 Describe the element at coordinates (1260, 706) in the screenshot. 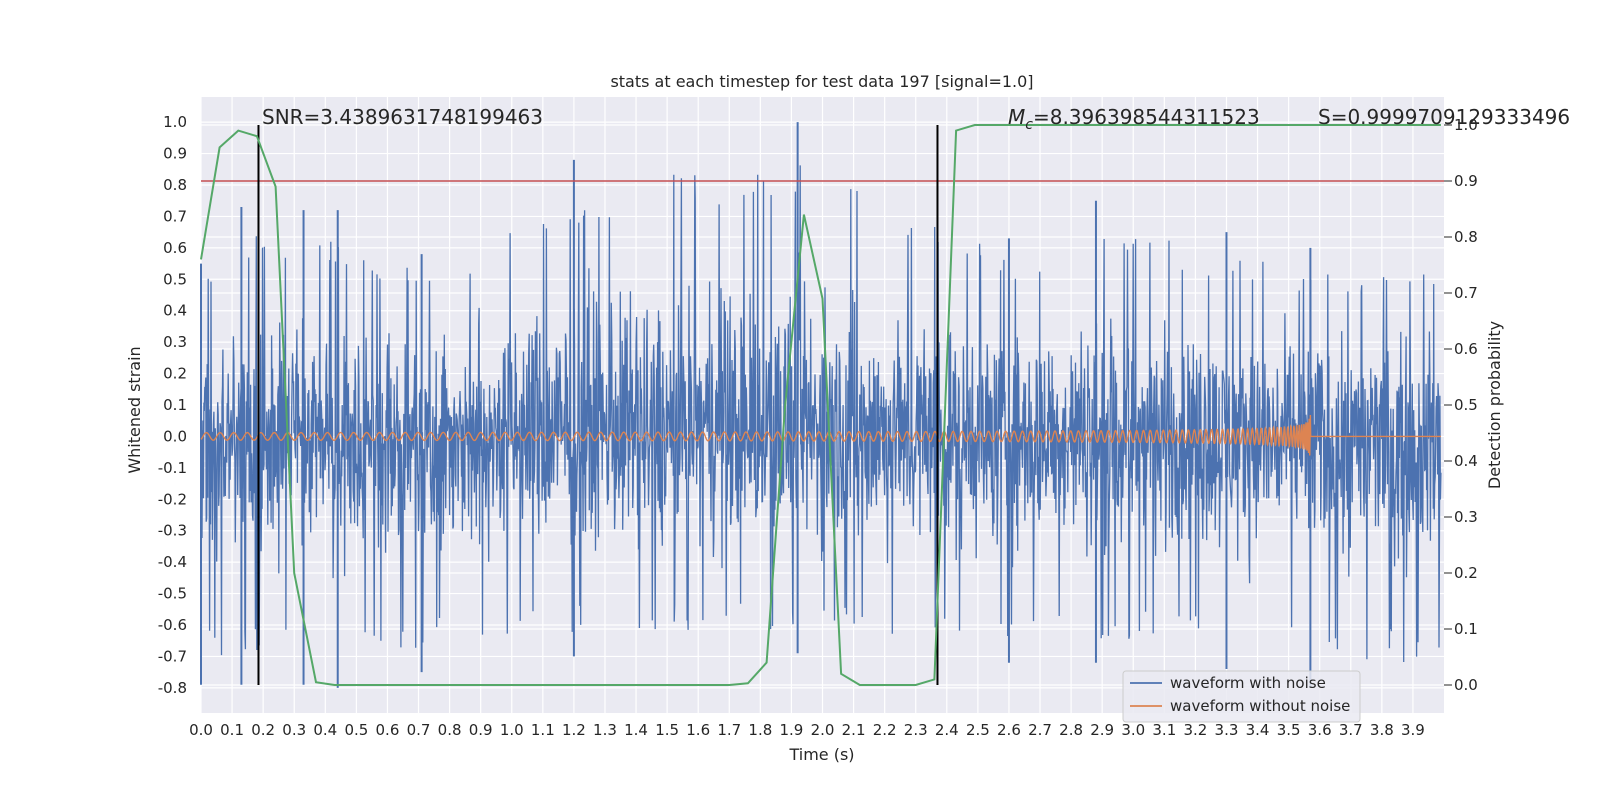

I see `legend-label-clean: waveform without noise` at that location.